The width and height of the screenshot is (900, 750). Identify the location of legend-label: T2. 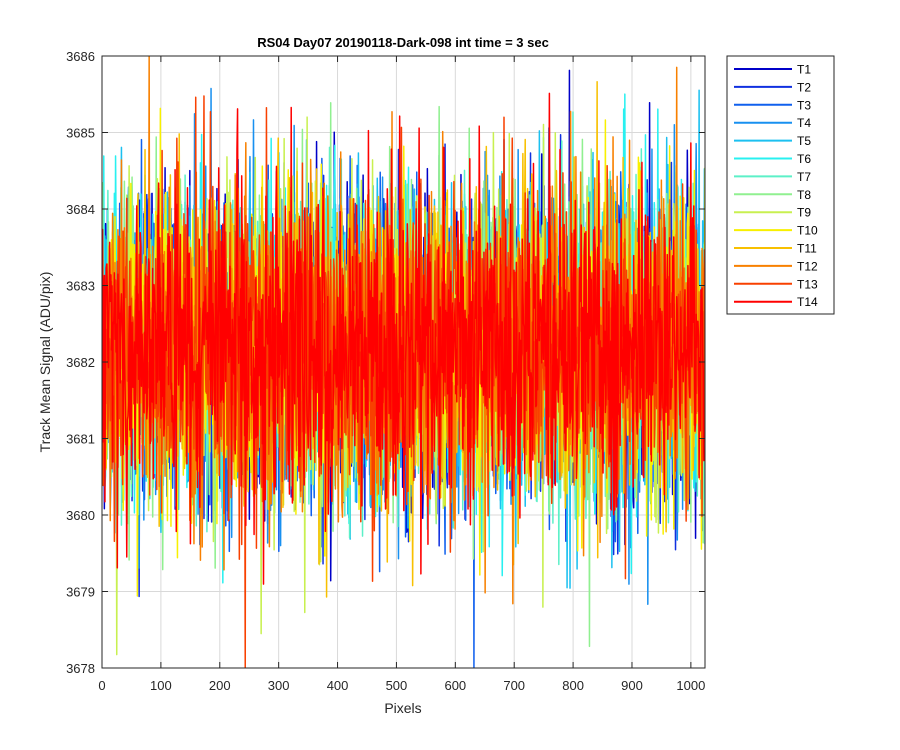
(804, 87).